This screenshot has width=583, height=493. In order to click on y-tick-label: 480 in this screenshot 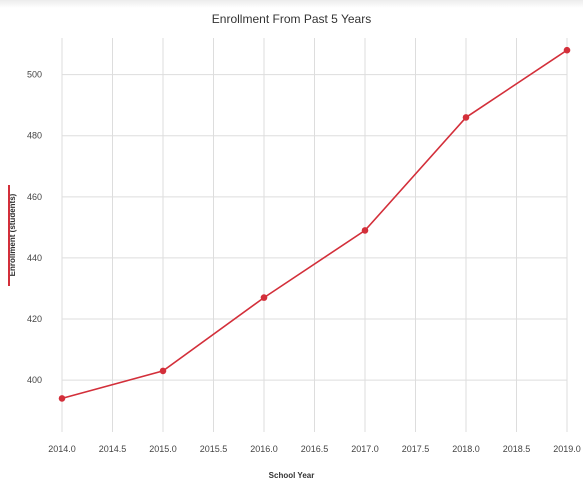, I will do `click(34, 136)`.